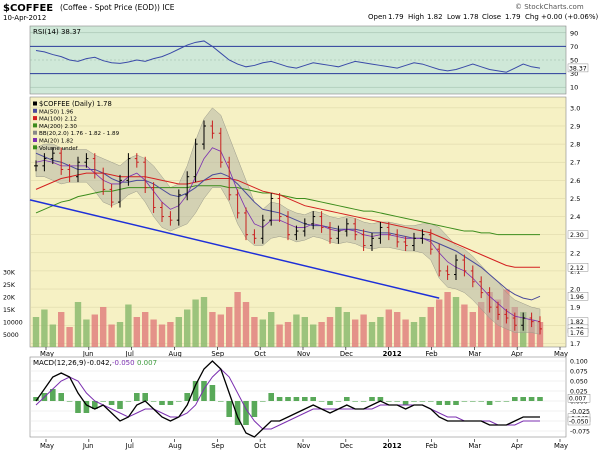  What do you see at coordinates (28, 8) in the screenshot?
I see `symbol-title: $COFFEE` at bounding box center [28, 8].